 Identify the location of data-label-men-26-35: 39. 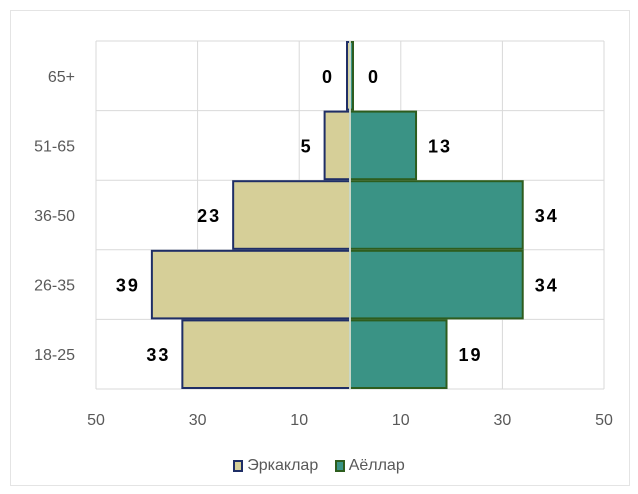
(128, 286).